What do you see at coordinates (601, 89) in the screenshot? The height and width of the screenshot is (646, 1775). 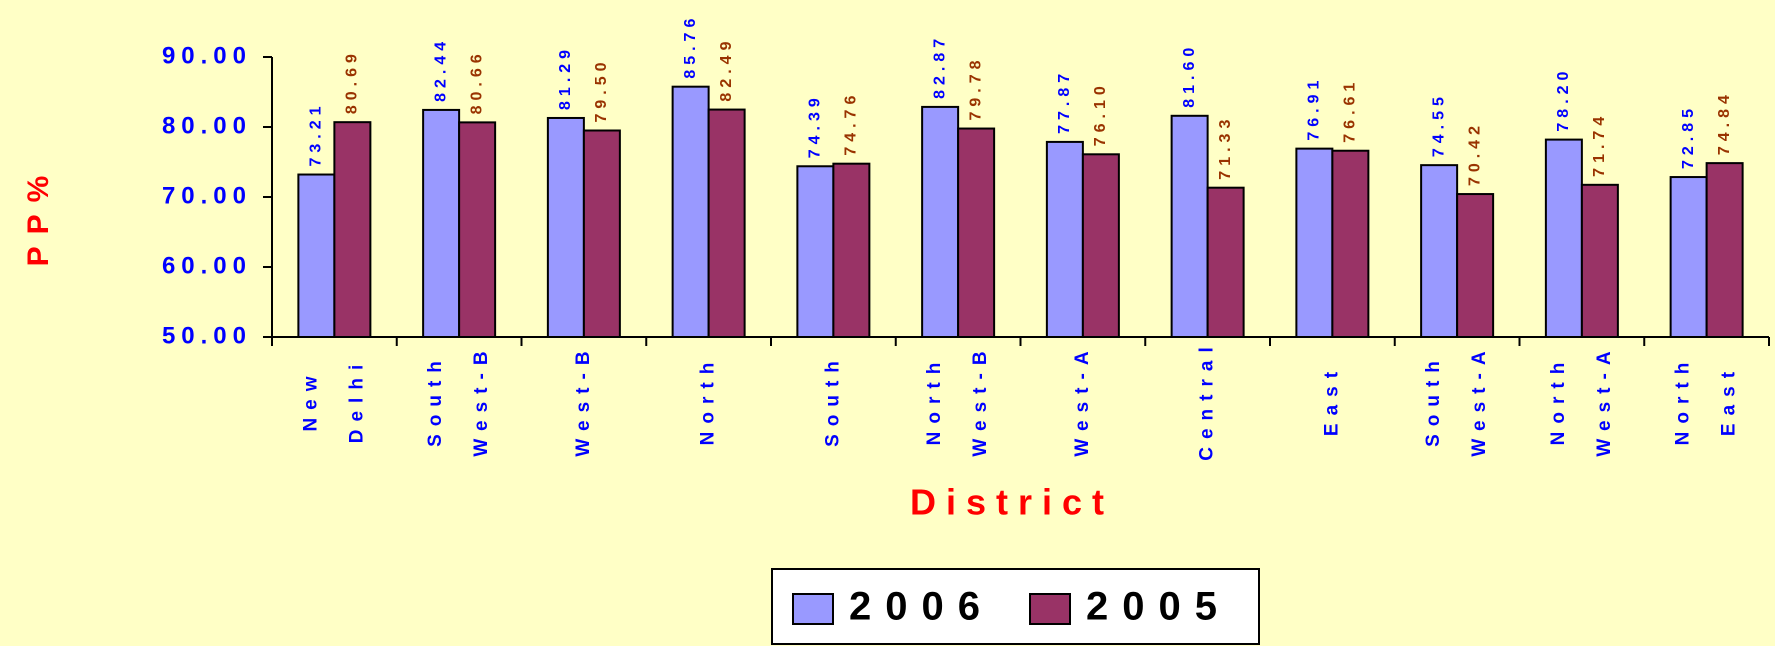 I see `value-label: 79.50` at bounding box center [601, 89].